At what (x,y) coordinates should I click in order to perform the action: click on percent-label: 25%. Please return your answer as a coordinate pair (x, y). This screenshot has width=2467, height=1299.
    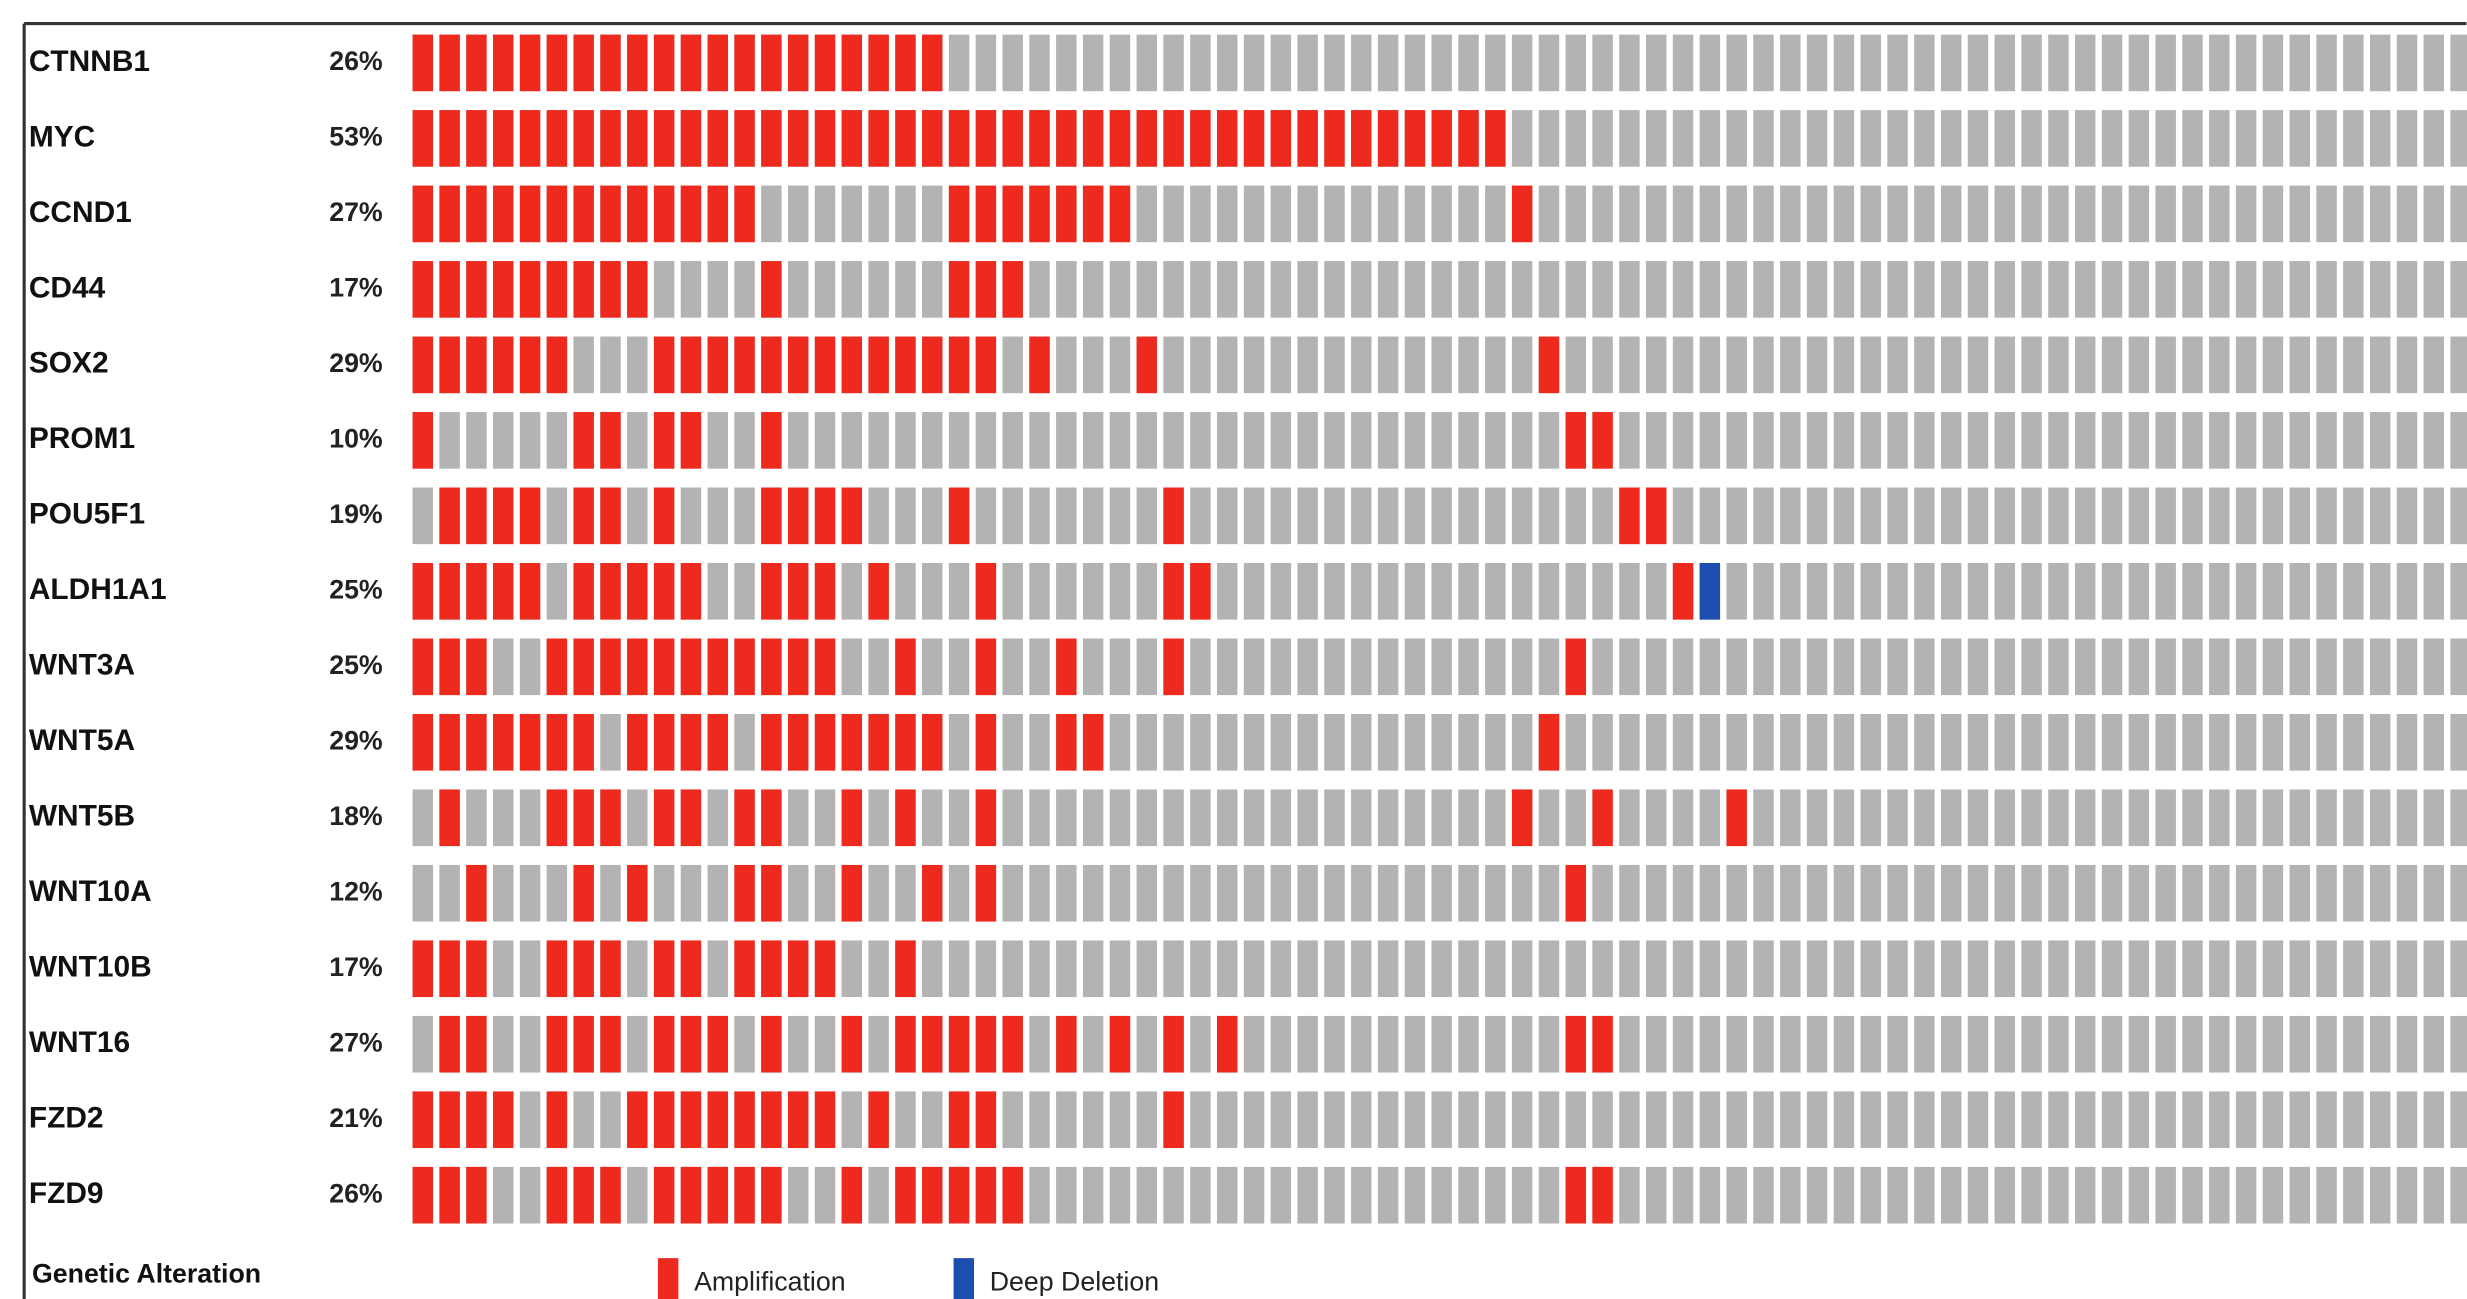
    Looking at the image, I should click on (356, 665).